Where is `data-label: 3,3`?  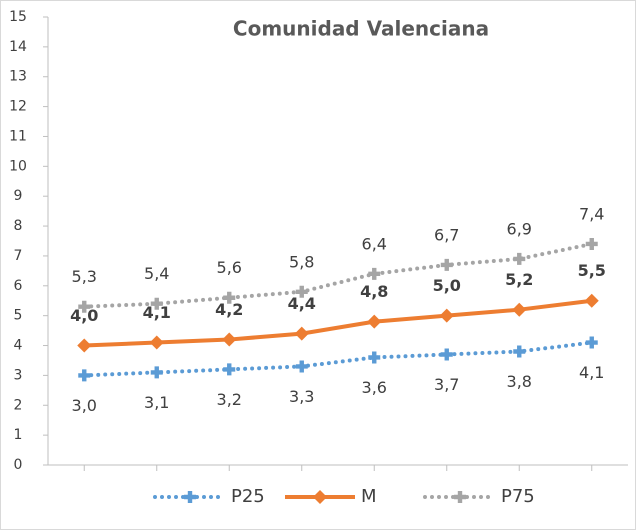
data-label: 3,3 is located at coordinates (301, 396).